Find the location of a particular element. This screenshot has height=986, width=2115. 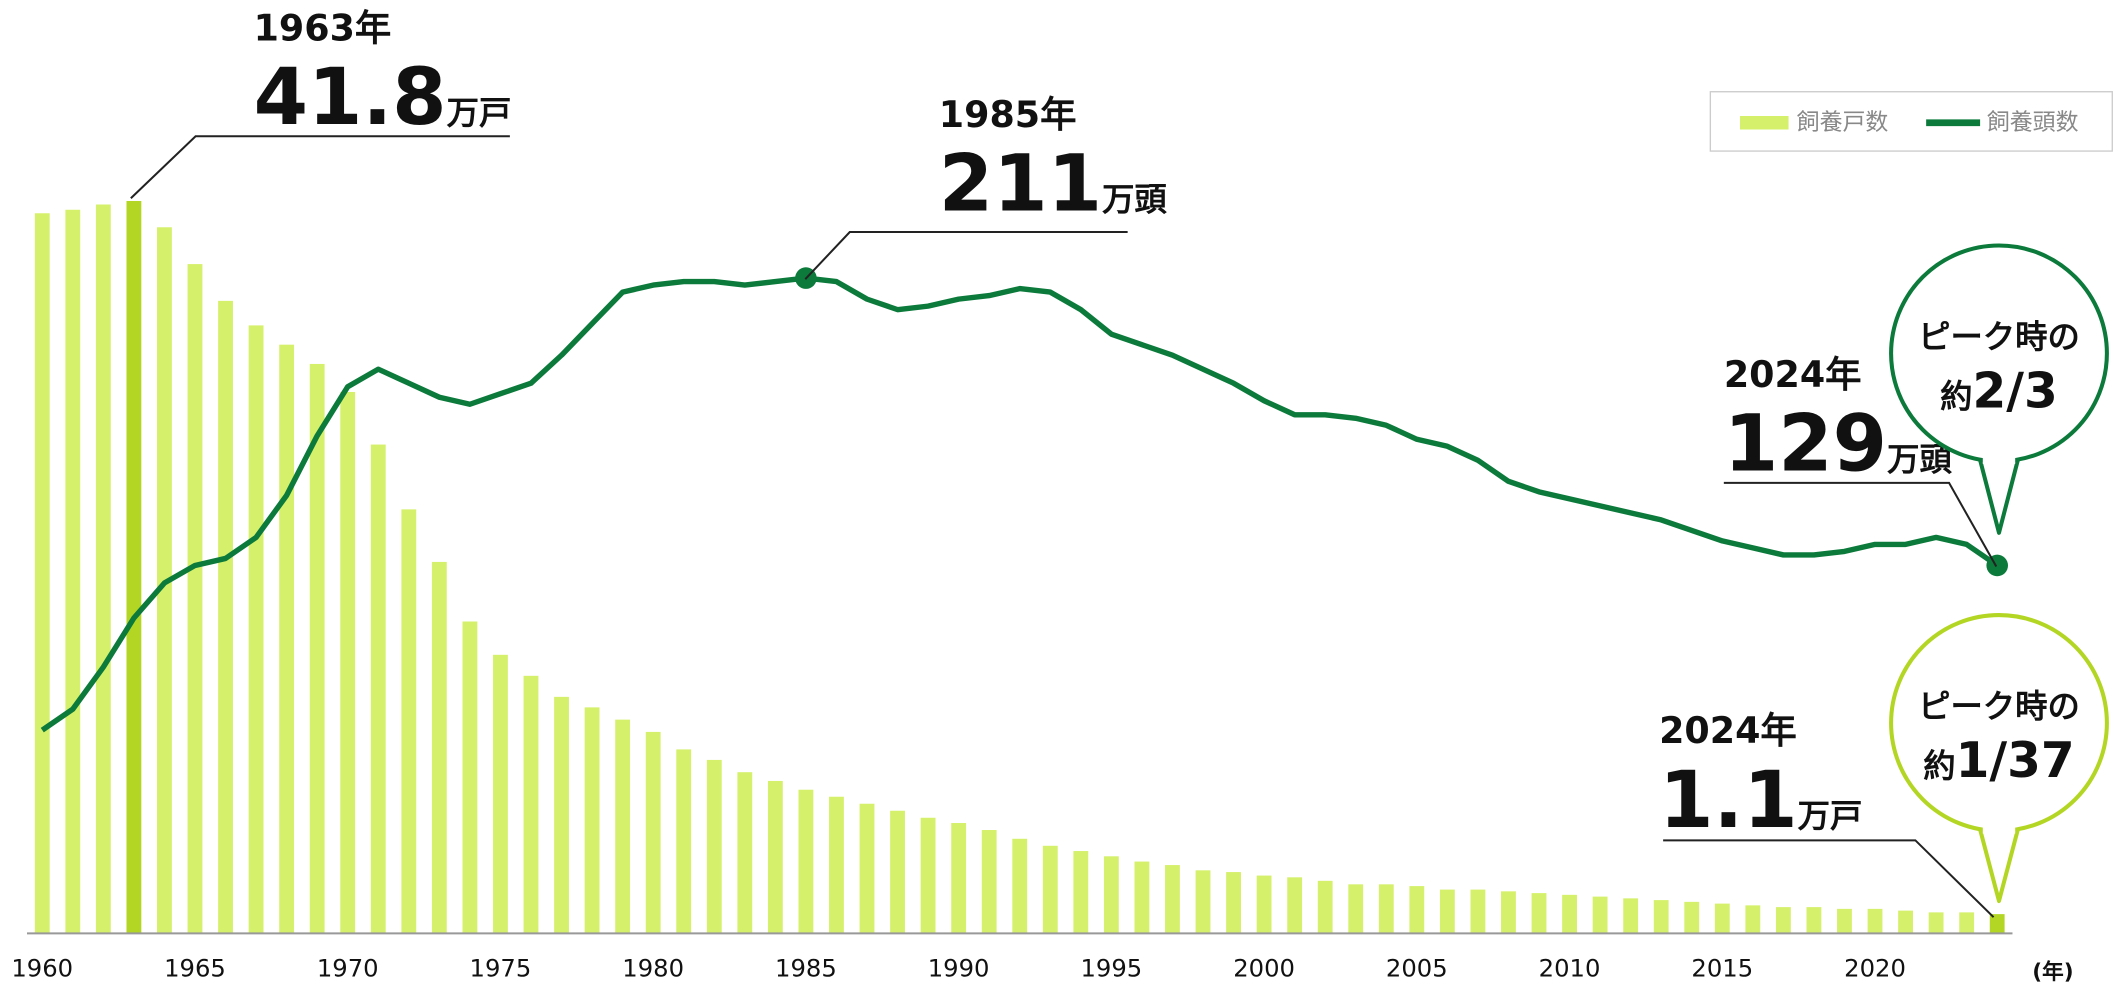

x-tick-label: 1990 is located at coordinates (959, 968).